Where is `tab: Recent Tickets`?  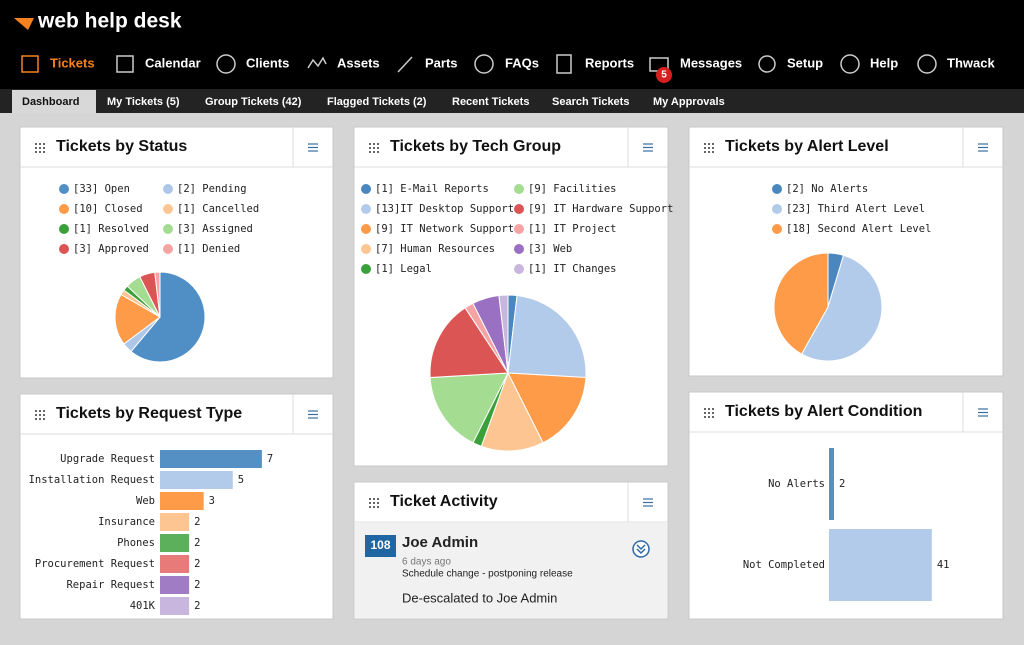 tab: Recent Tickets is located at coordinates (490, 102).